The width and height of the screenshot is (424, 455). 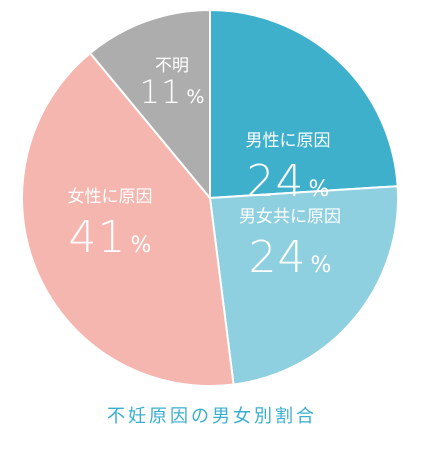 What do you see at coordinates (212, 416) in the screenshot?
I see `chart-title: 不妊原因の男女別割合` at bounding box center [212, 416].